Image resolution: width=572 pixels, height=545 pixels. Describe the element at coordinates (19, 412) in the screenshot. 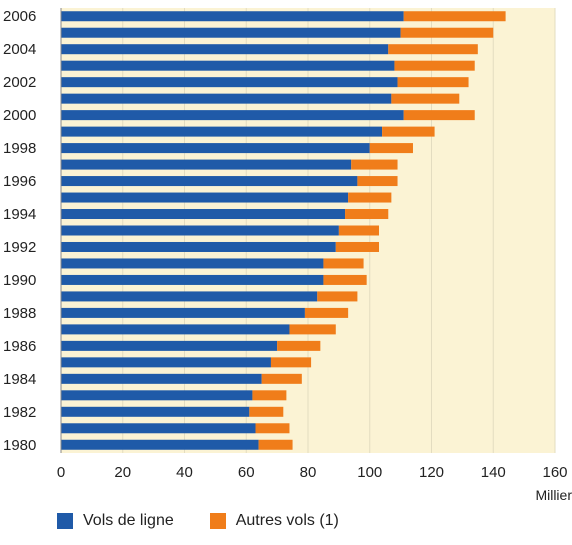

I see `y-tick-label: 1982` at that location.